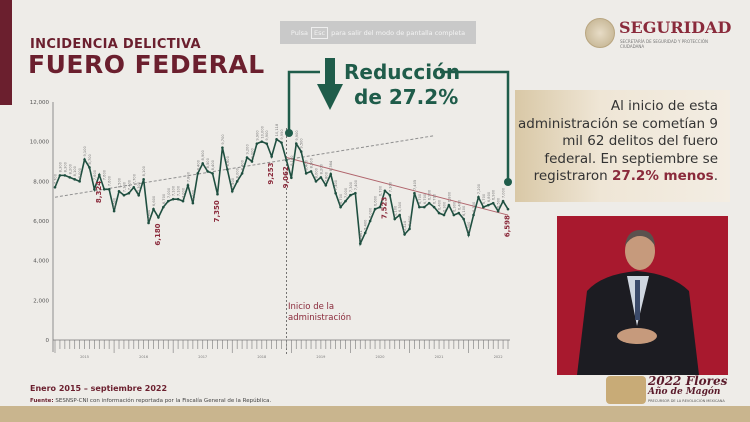  Describe the element at coordinates (321, 168) in the screenshot. I see `data-label: 8,200` at that location.